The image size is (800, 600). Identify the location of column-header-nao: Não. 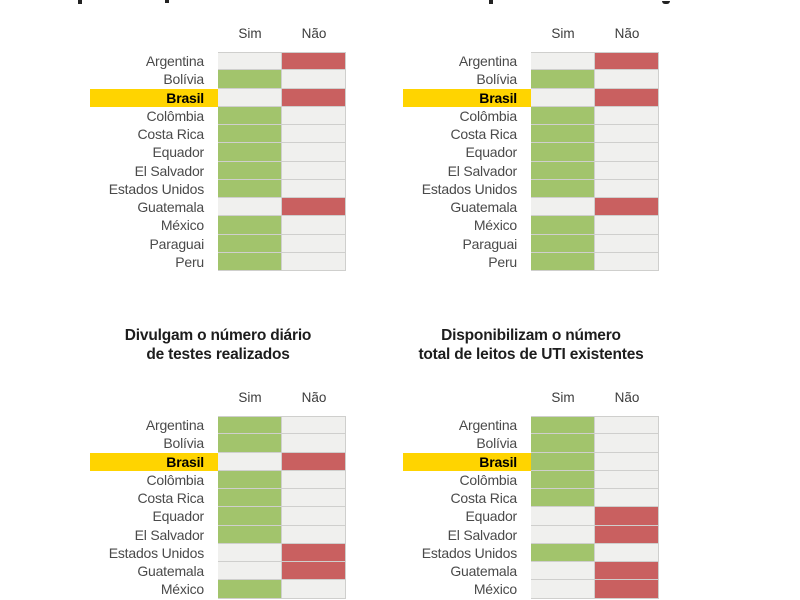
(627, 33).